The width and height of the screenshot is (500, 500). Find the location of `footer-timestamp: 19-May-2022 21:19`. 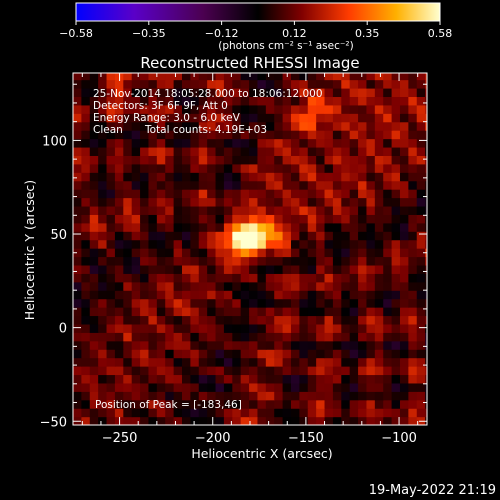

footer-timestamp: 19-May-2022 21:19 is located at coordinates (432, 490).